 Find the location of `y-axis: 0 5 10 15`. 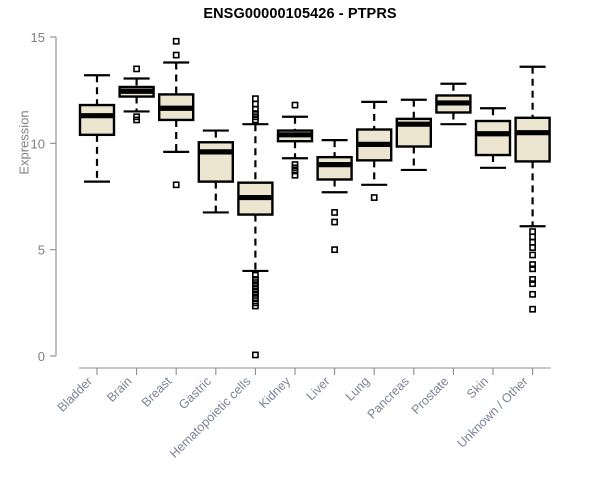

y-axis: 0 5 10 15 is located at coordinates (44, 197).